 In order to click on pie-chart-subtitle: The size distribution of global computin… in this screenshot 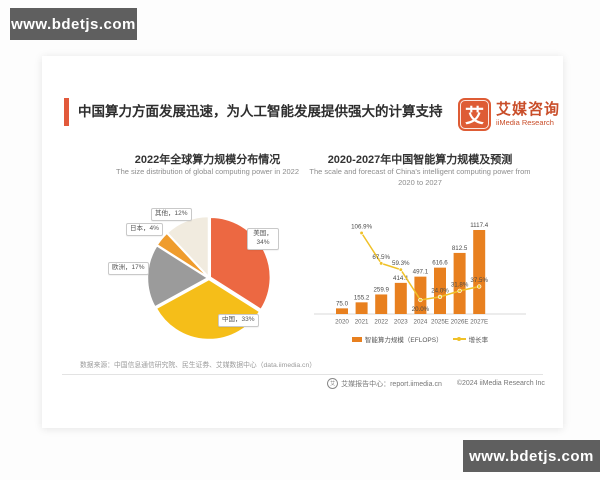, I will do `click(207, 171)`.